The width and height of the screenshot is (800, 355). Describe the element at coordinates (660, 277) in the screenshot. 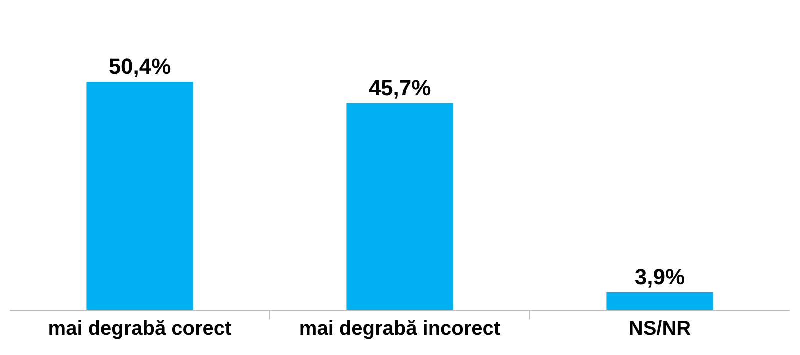

I see `data-label: 3,9%` at that location.